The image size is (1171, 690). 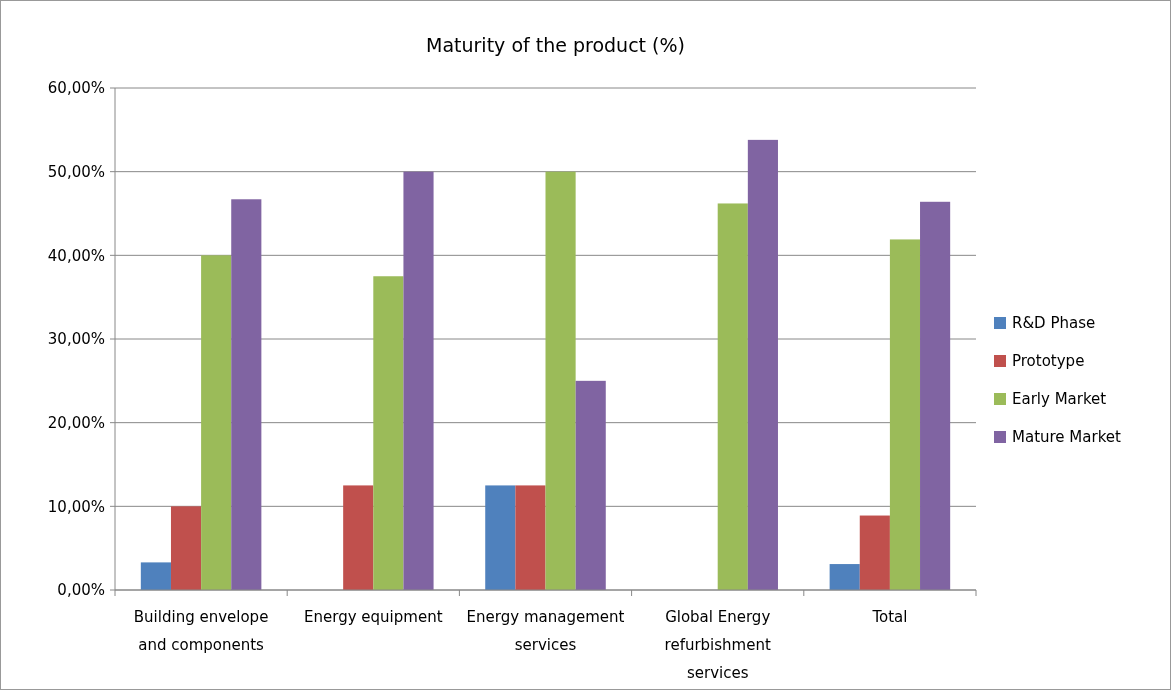 What do you see at coordinates (76, 255) in the screenshot?
I see `y-tick-label: 40,00%` at bounding box center [76, 255].